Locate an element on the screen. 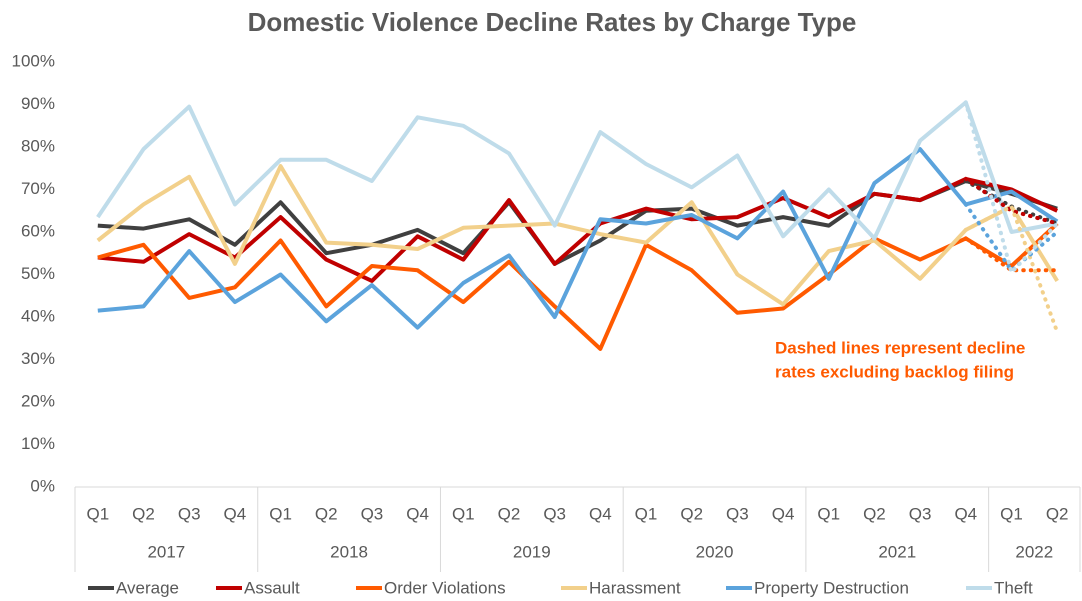  y-tick-label: 20% is located at coordinates (38, 400).